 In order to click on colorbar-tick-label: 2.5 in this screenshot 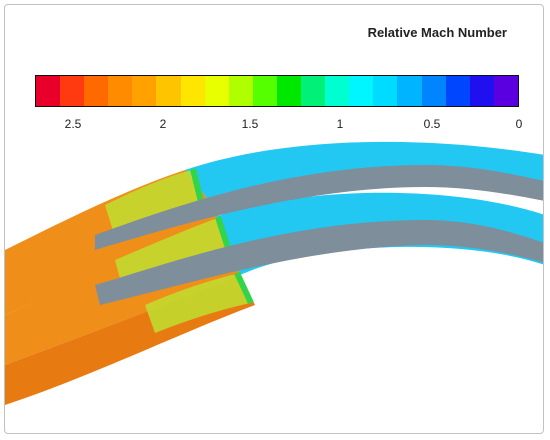, I will do `click(73, 124)`.